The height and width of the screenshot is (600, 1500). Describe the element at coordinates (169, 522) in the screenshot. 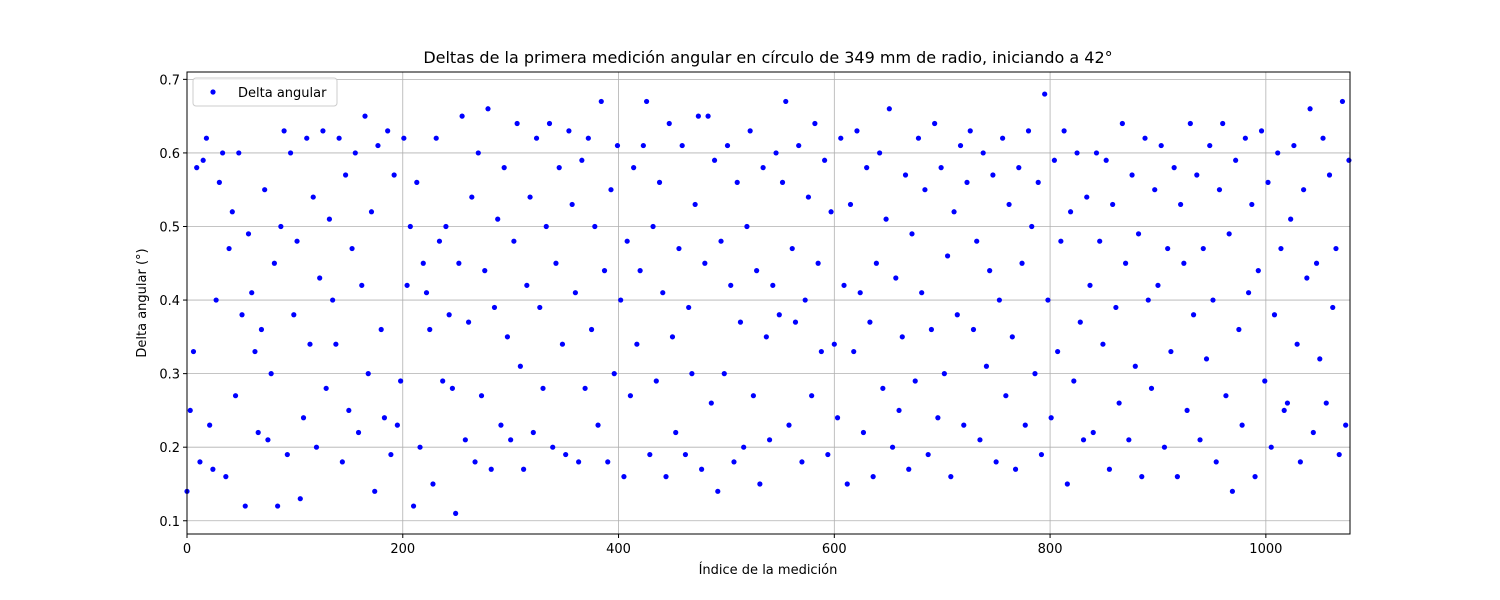

I see `y-tick-label: 0.1` at that location.